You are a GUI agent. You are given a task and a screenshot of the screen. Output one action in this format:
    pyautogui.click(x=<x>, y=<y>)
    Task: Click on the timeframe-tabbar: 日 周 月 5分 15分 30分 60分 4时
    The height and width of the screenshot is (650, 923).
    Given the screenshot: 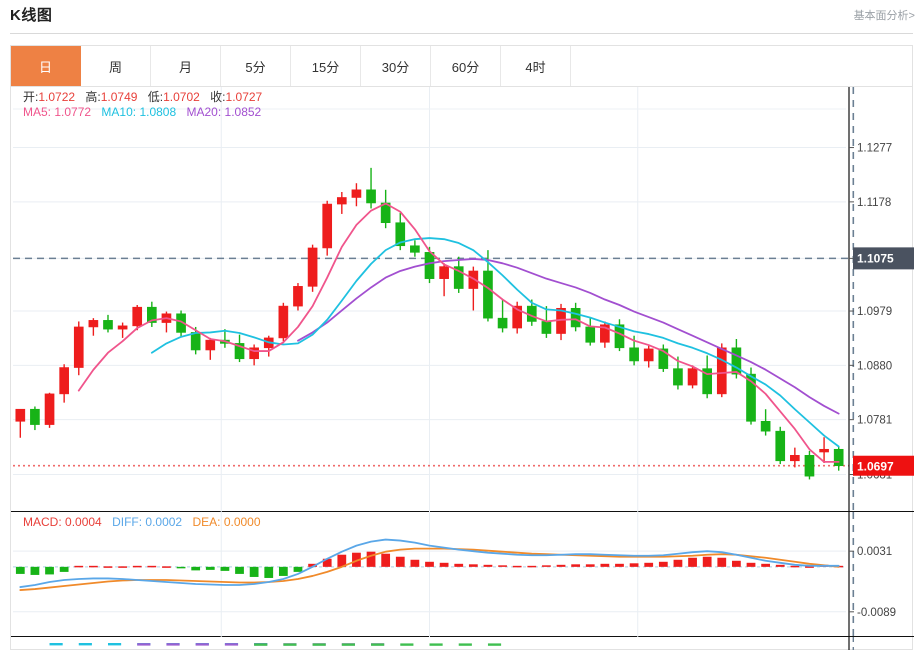 What is the action you would take?
    pyautogui.click(x=461, y=66)
    